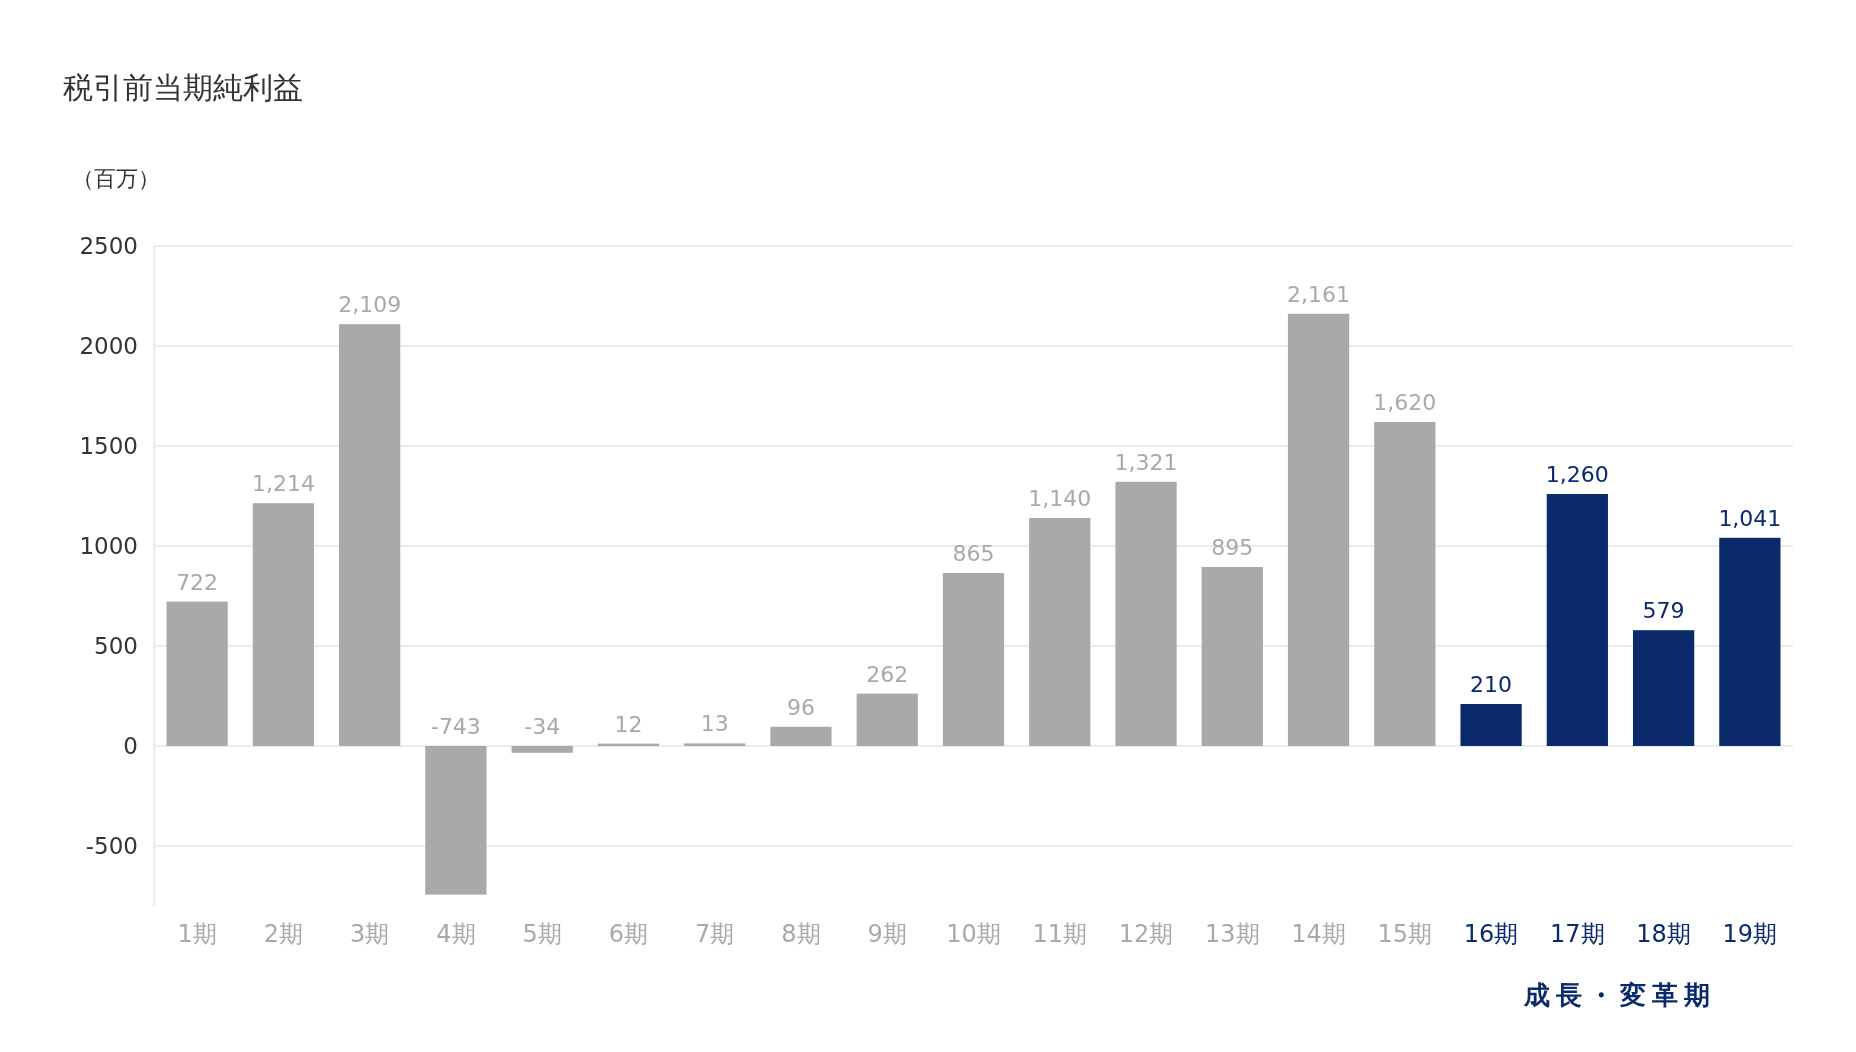  What do you see at coordinates (183, 87) in the screenshot?
I see `chart-title: 税引前当期純利益` at bounding box center [183, 87].